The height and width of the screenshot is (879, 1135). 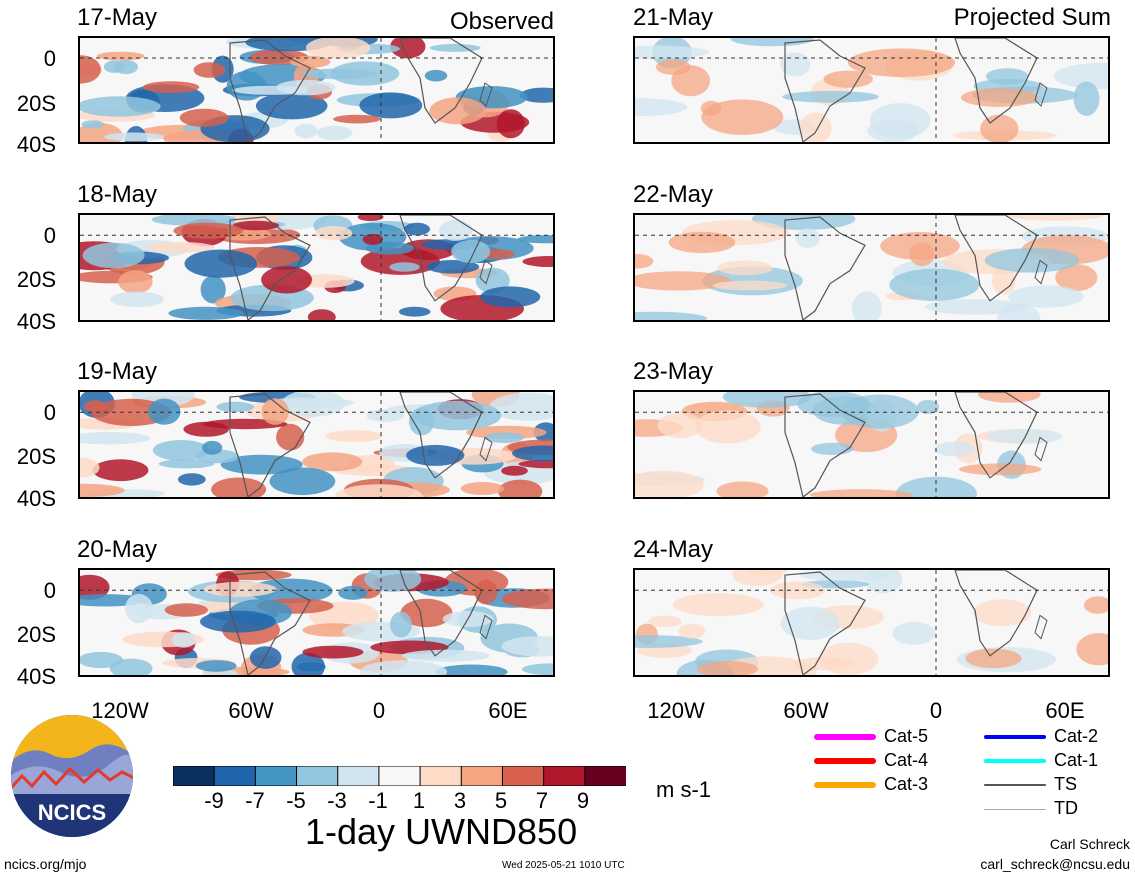 I want to click on cb-tick: -1, so click(x=378, y=800).